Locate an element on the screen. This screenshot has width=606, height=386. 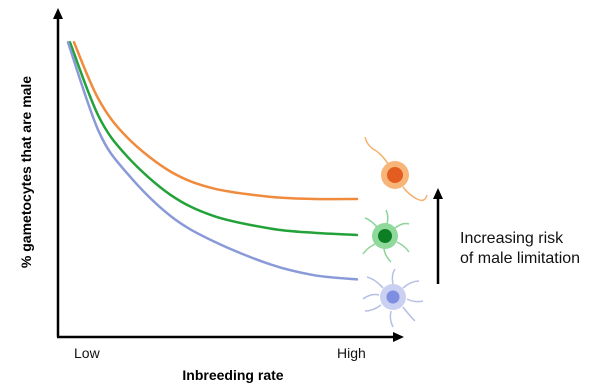
blue-gametocyte-icon is located at coordinates (393, 298).